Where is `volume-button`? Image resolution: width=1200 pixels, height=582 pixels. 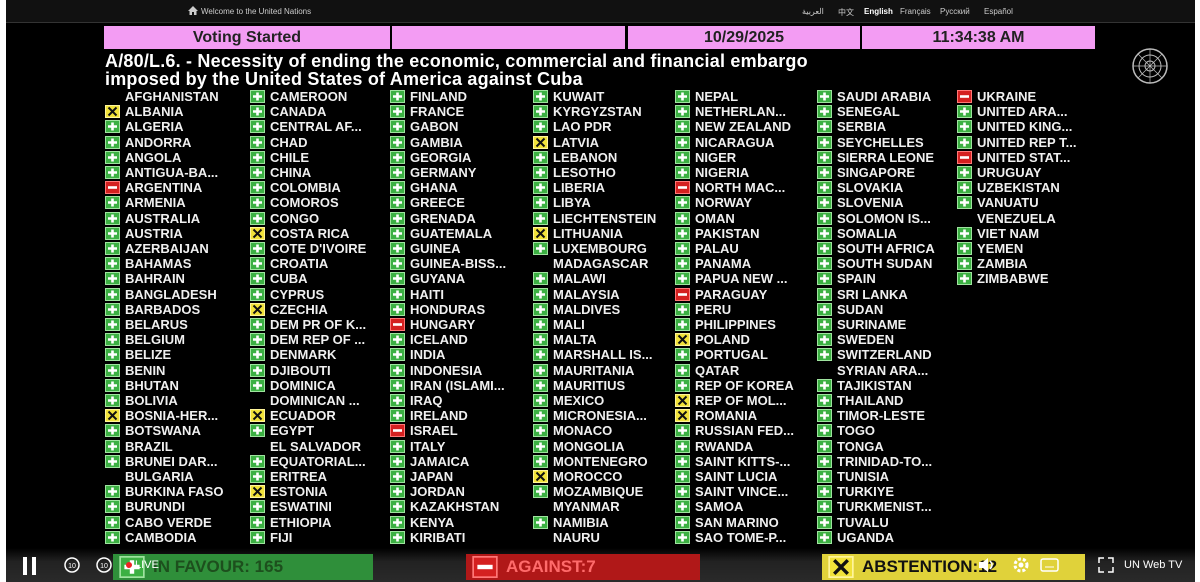 volume-button is located at coordinates (987, 566).